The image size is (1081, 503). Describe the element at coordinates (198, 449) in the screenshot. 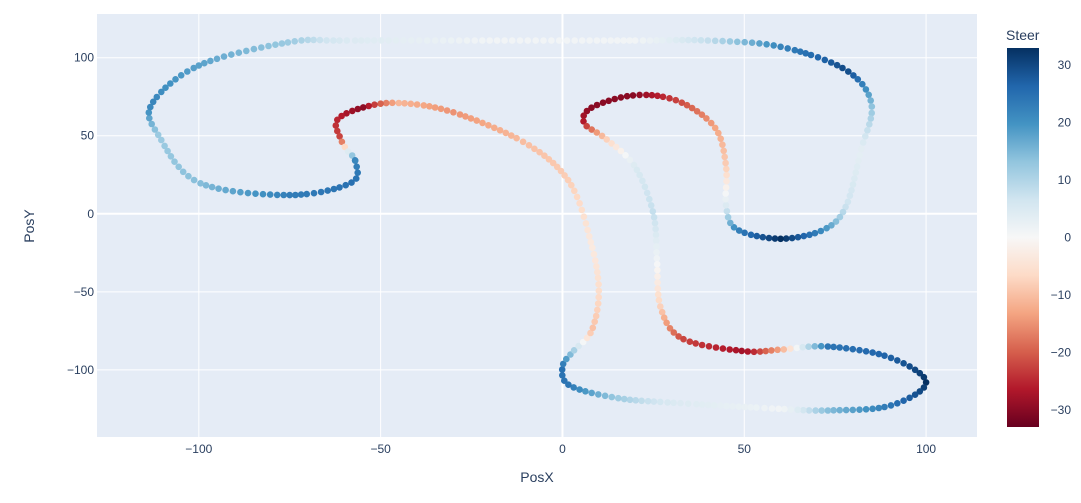

I see `x-tick-label: −100` at that location.